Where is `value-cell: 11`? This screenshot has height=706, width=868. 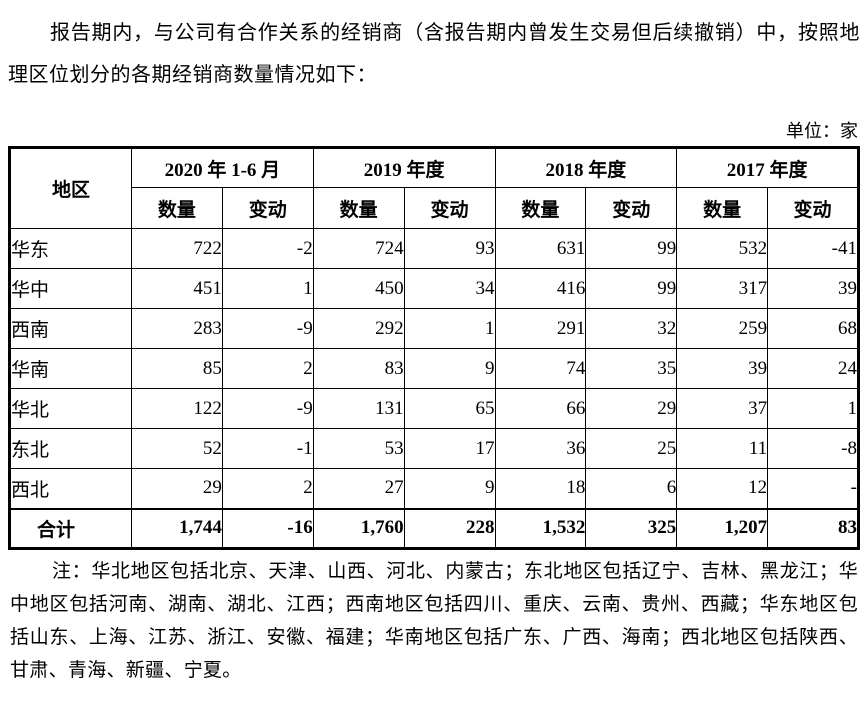 value-cell: 11 is located at coordinates (722, 448).